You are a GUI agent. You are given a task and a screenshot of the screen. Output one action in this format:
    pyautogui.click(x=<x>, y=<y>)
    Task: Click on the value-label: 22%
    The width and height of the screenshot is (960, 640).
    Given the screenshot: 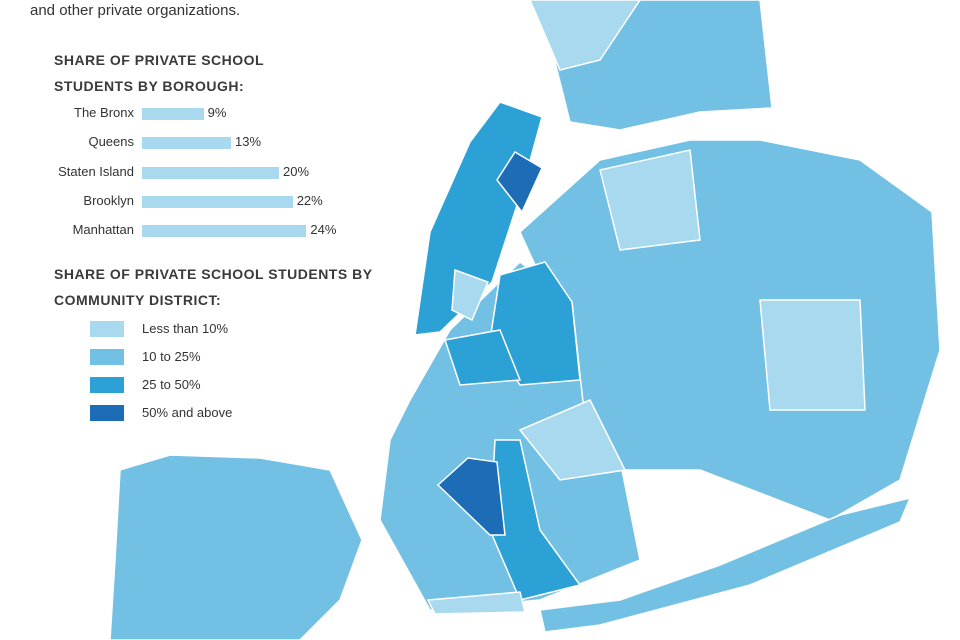 What is the action you would take?
    pyautogui.click(x=309, y=200)
    